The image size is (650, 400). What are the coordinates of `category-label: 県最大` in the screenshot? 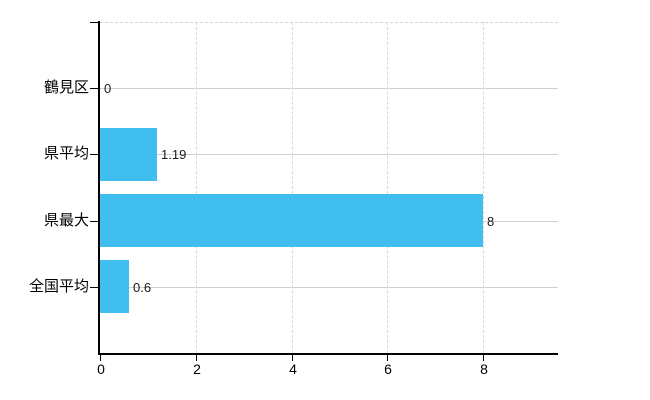 It's located at (66, 220).